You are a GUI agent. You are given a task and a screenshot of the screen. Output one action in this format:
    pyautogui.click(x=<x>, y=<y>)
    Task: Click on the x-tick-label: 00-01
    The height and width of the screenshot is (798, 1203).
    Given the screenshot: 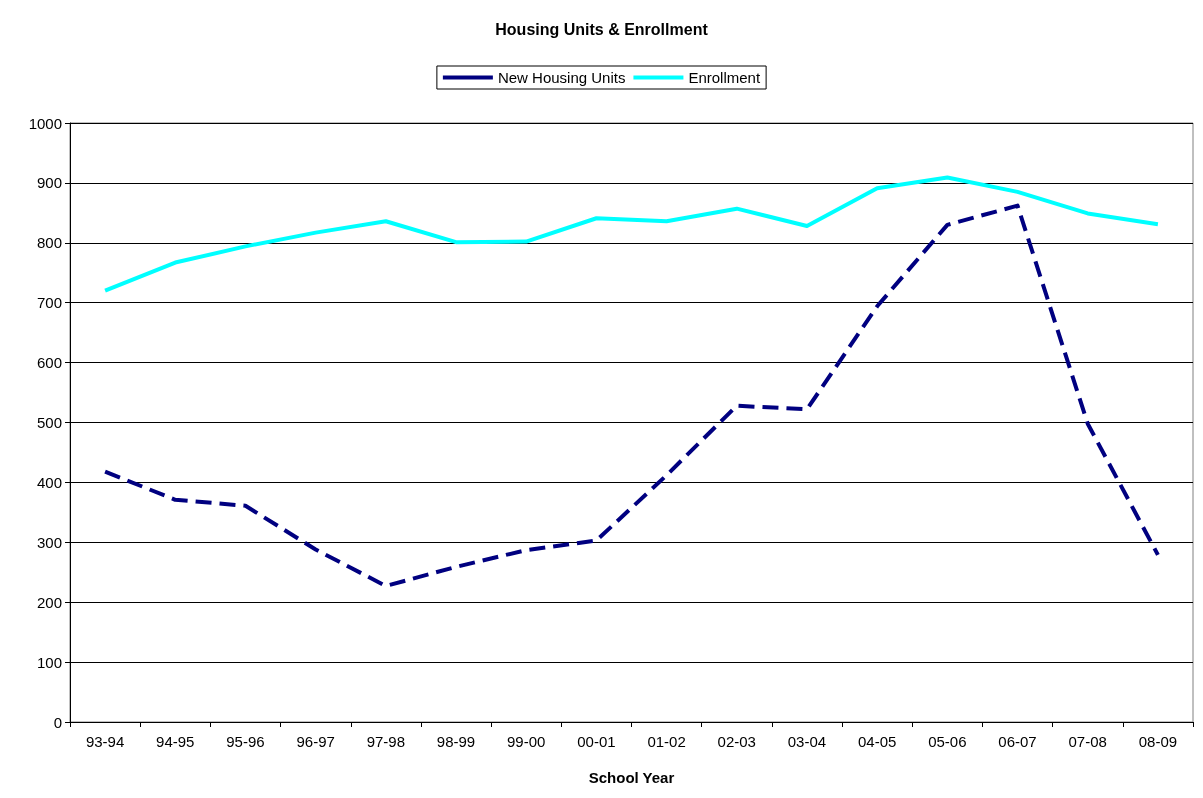 What is the action you would take?
    pyautogui.click(x=596, y=741)
    